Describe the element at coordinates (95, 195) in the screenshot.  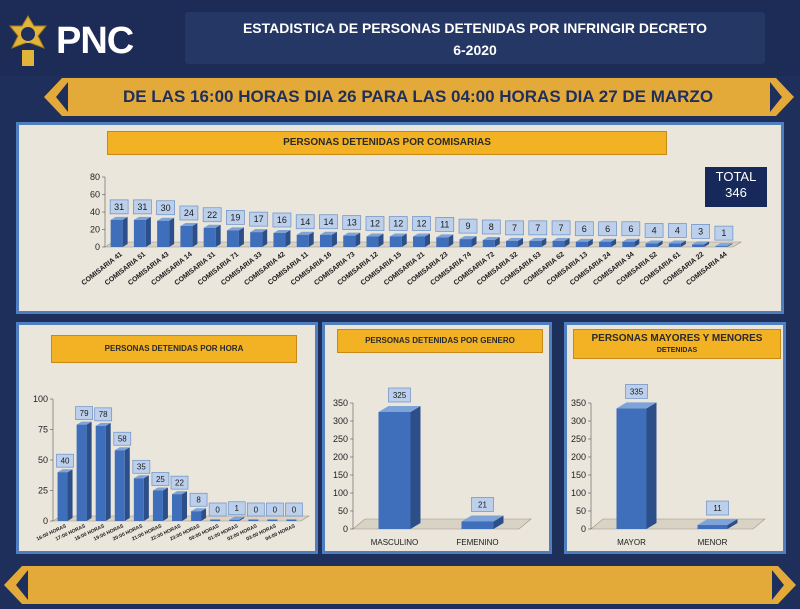
I see `y-tick-label: 60` at that location.